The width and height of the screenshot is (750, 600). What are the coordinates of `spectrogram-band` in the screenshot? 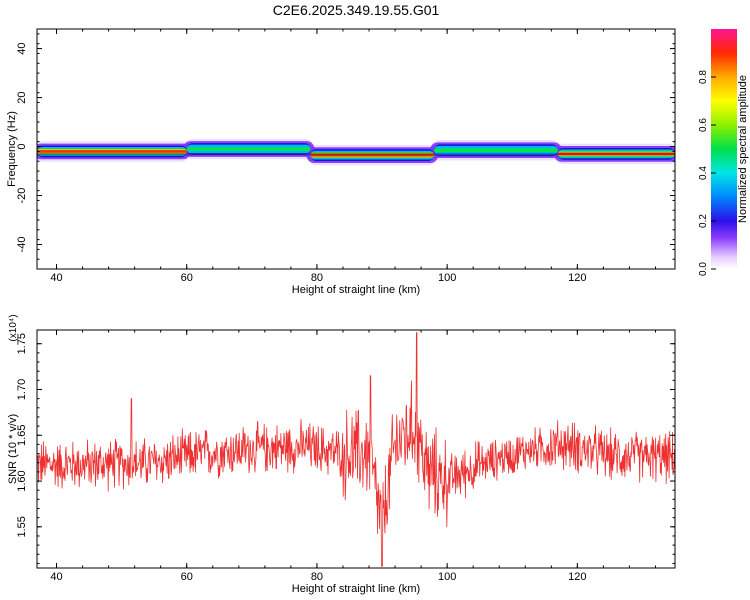 It's located at (356, 152).